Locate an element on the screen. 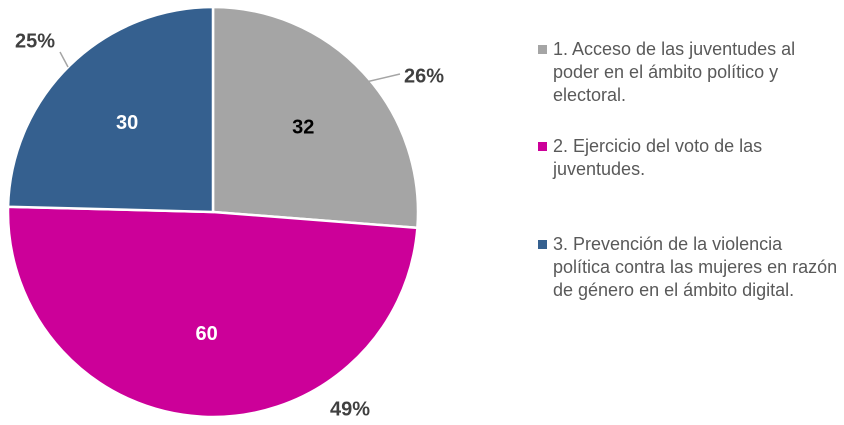 This screenshot has height=425, width=844. value-label: 30 is located at coordinates (127, 123).